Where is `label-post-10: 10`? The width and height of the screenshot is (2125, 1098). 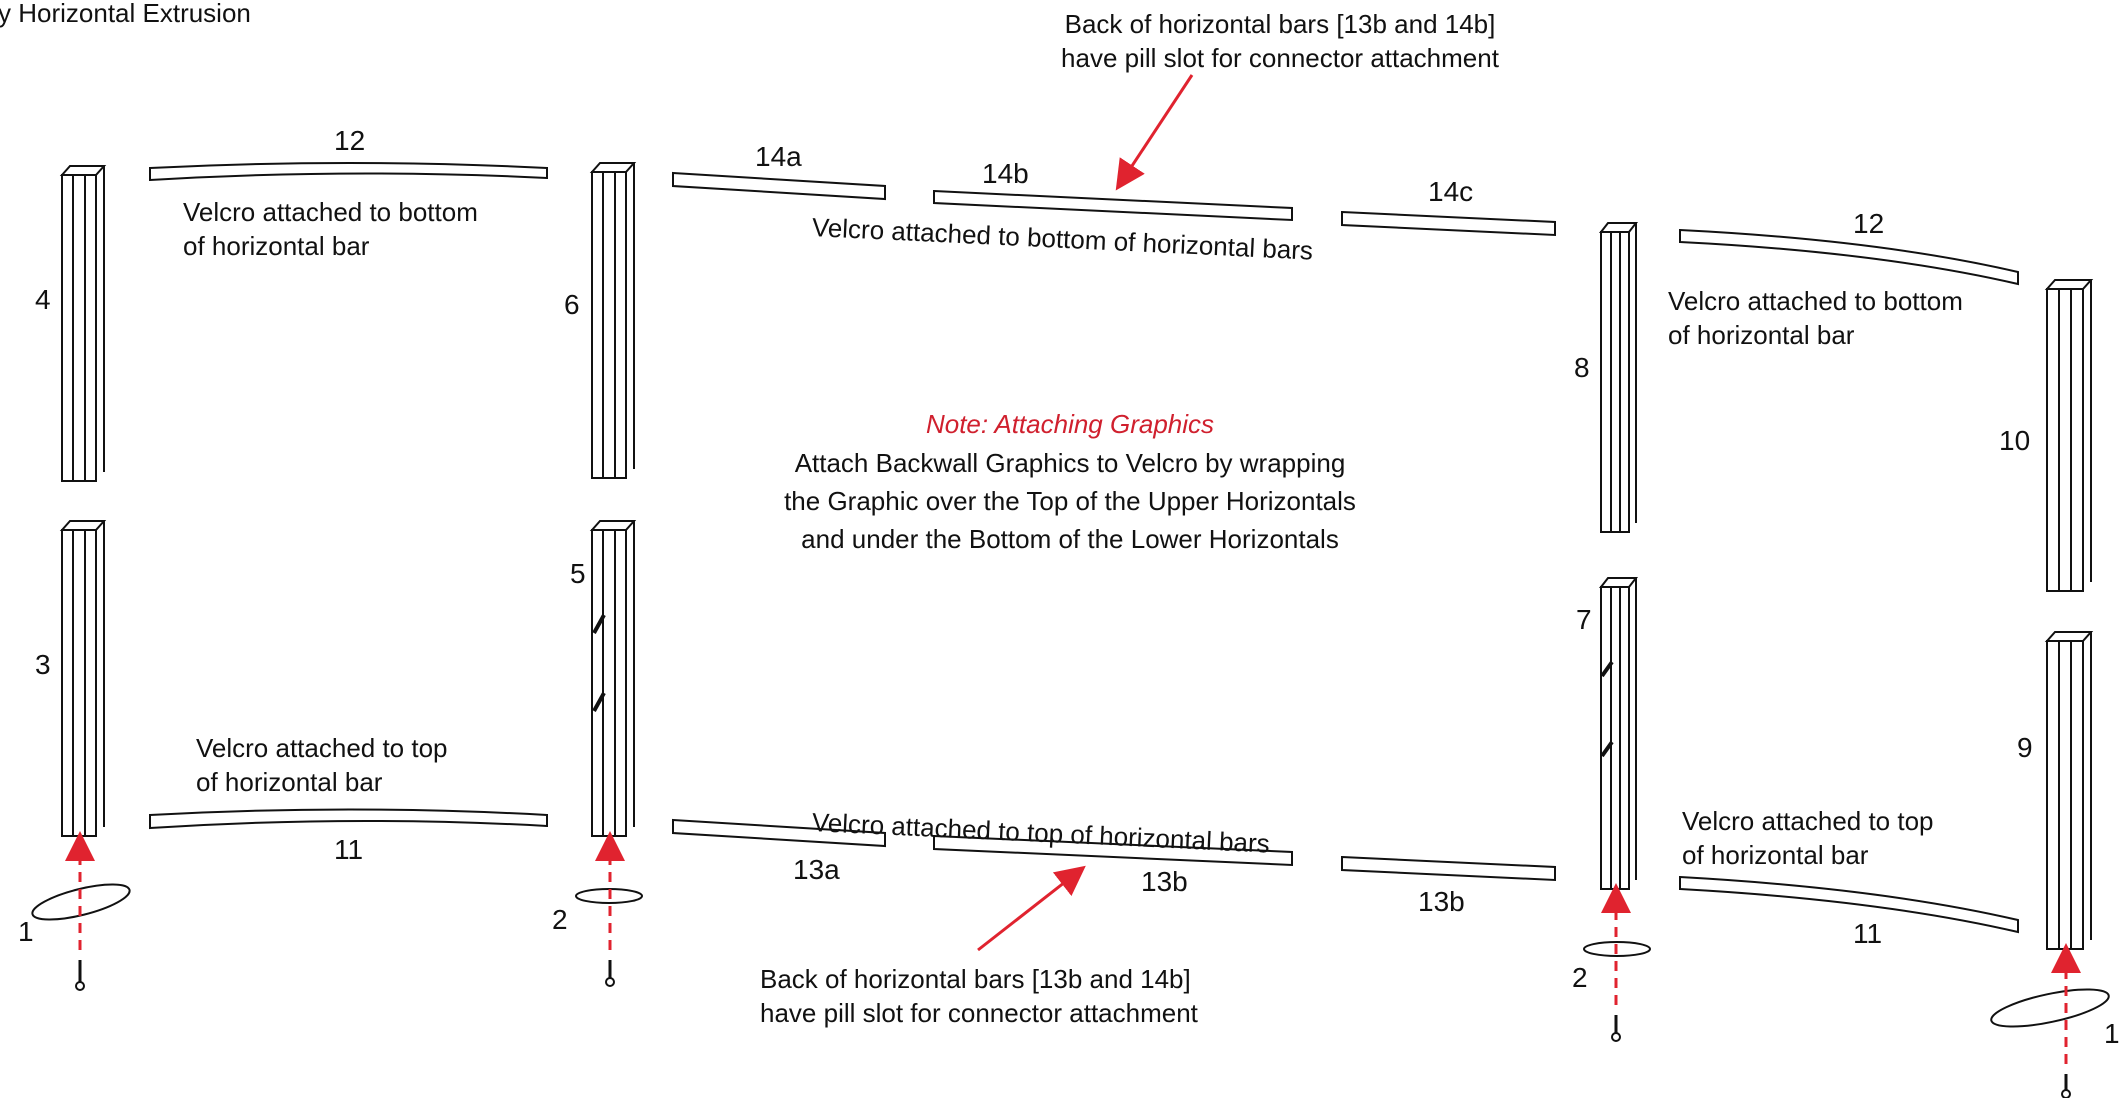
label-post-10: 10 is located at coordinates (2015, 440).